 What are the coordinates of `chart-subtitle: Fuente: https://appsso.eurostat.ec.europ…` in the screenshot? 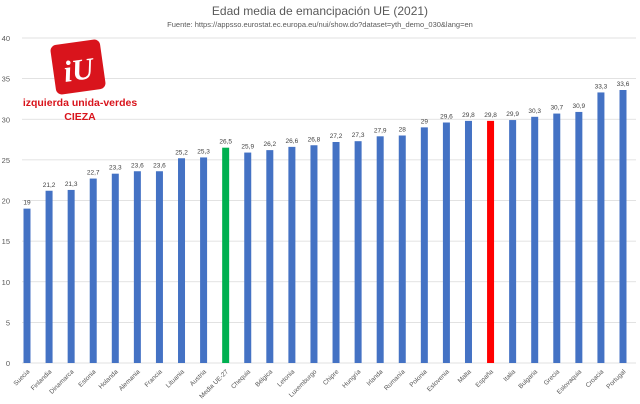 It's located at (320, 24).